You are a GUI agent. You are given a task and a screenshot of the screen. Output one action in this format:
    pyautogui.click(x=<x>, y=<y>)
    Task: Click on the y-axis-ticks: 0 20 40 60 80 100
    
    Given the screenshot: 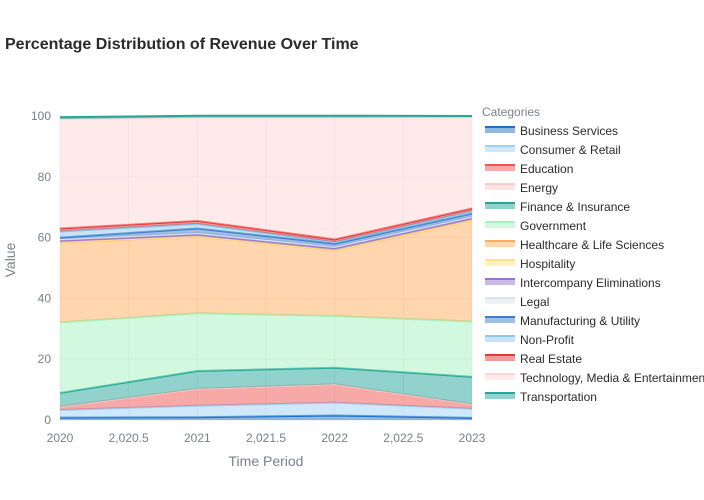 What is the action you would take?
    pyautogui.click(x=41, y=268)
    